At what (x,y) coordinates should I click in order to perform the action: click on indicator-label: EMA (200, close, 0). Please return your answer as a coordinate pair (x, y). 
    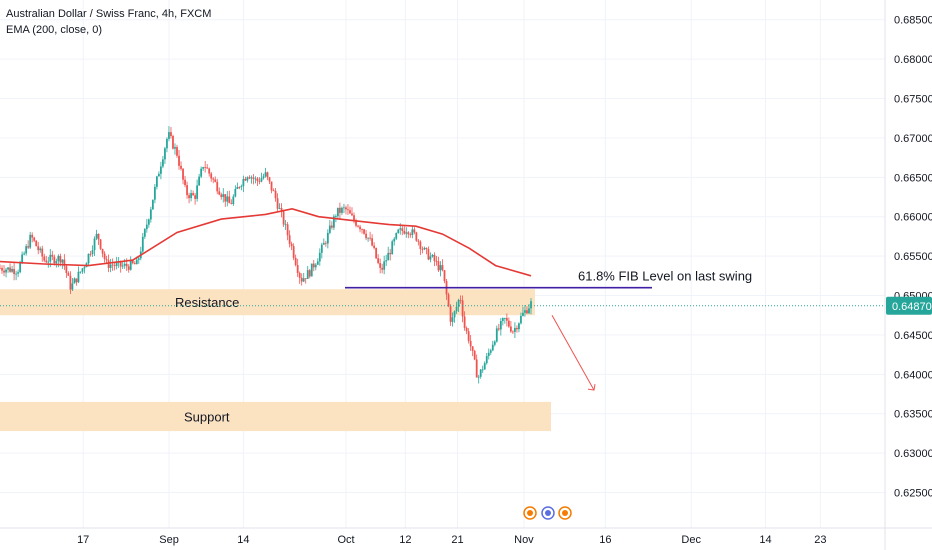
    Looking at the image, I should click on (54, 30).